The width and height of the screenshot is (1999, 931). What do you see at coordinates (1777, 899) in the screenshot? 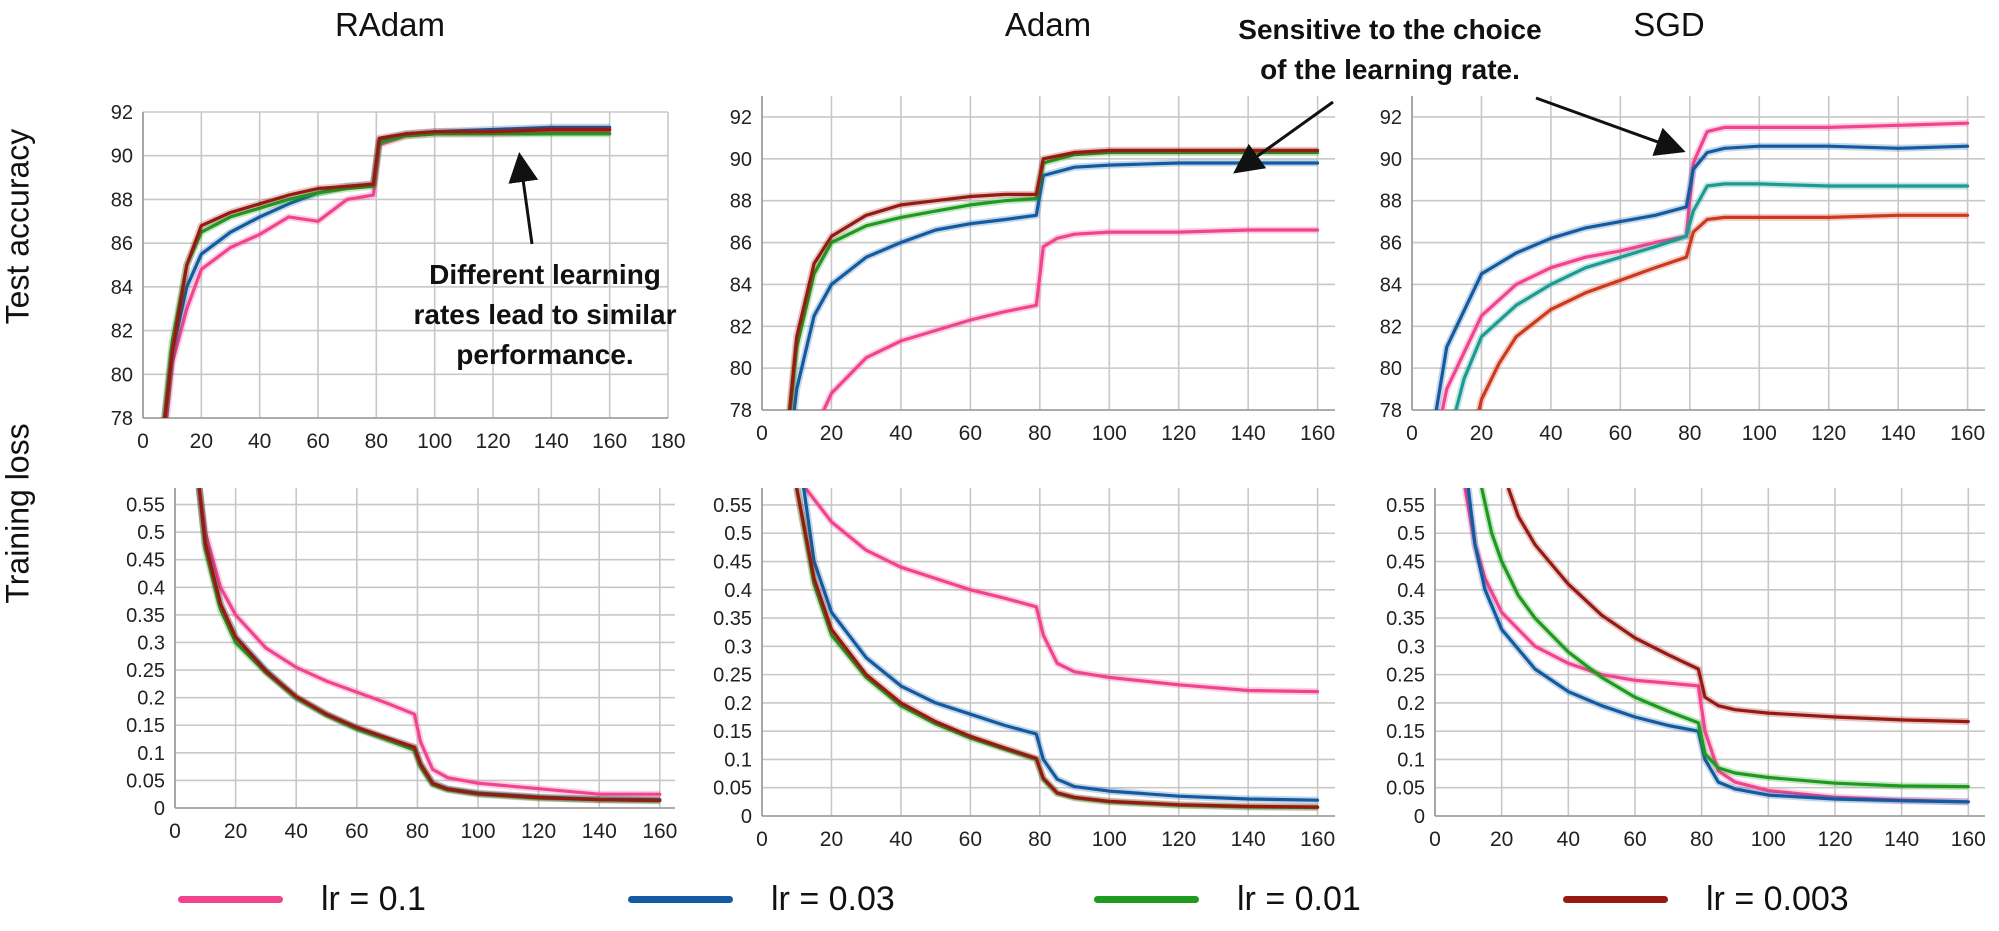
I see `legend-label: lr = 0.003` at bounding box center [1777, 899].